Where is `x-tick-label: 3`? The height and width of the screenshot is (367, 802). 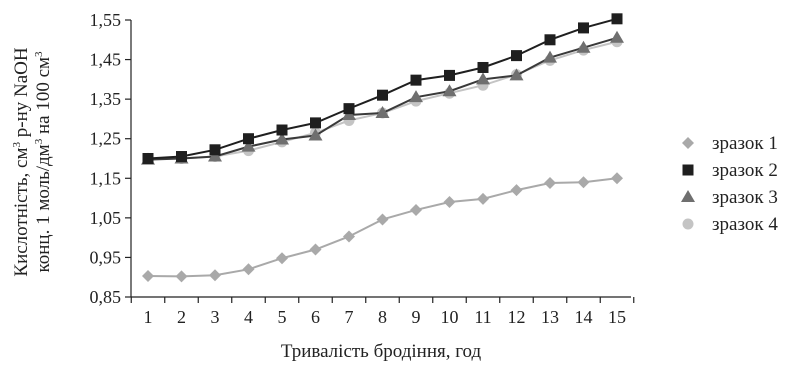 x-tick-label: 3 is located at coordinates (215, 317).